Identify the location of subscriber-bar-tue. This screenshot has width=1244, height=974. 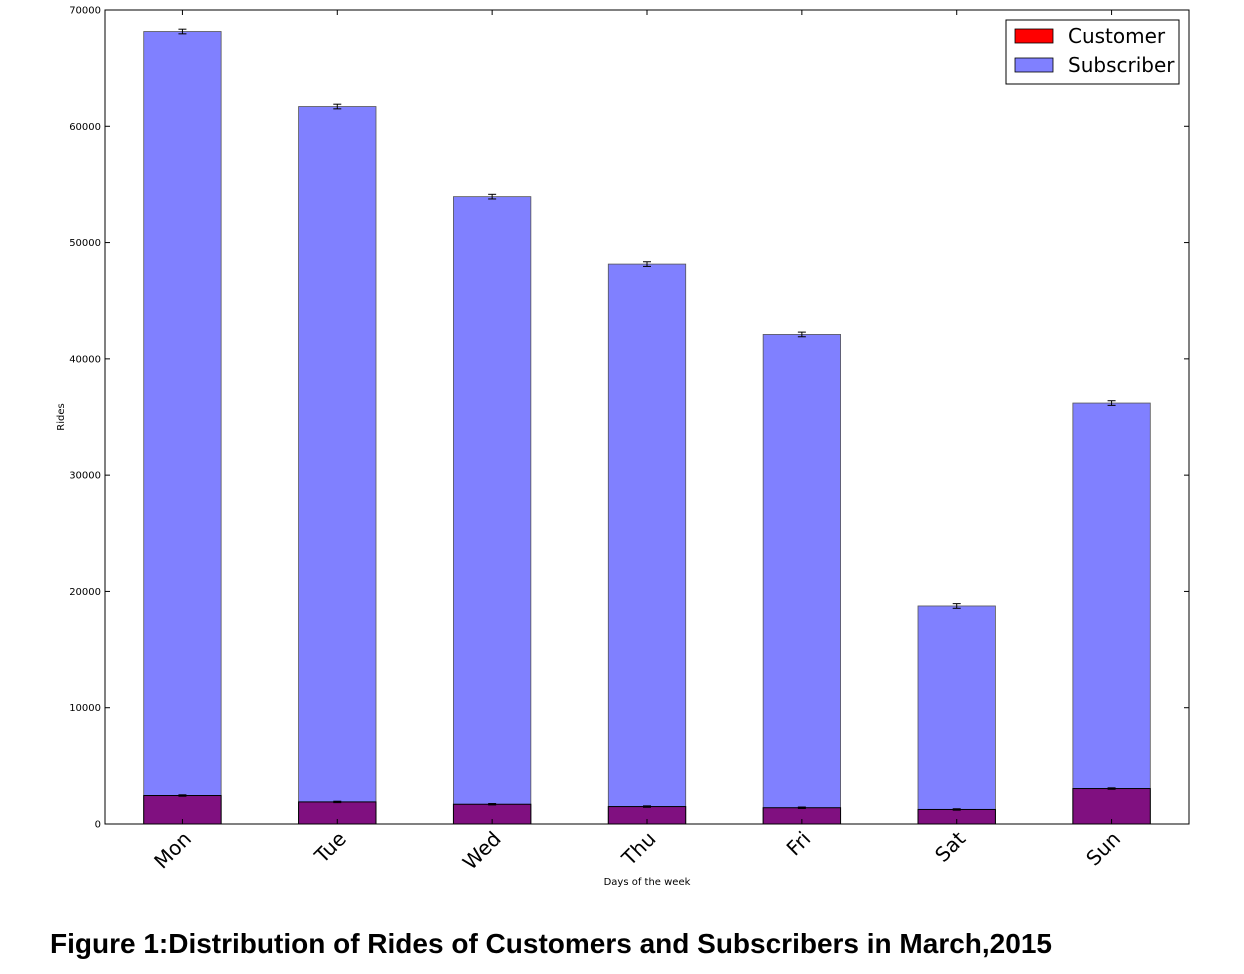
(337, 465).